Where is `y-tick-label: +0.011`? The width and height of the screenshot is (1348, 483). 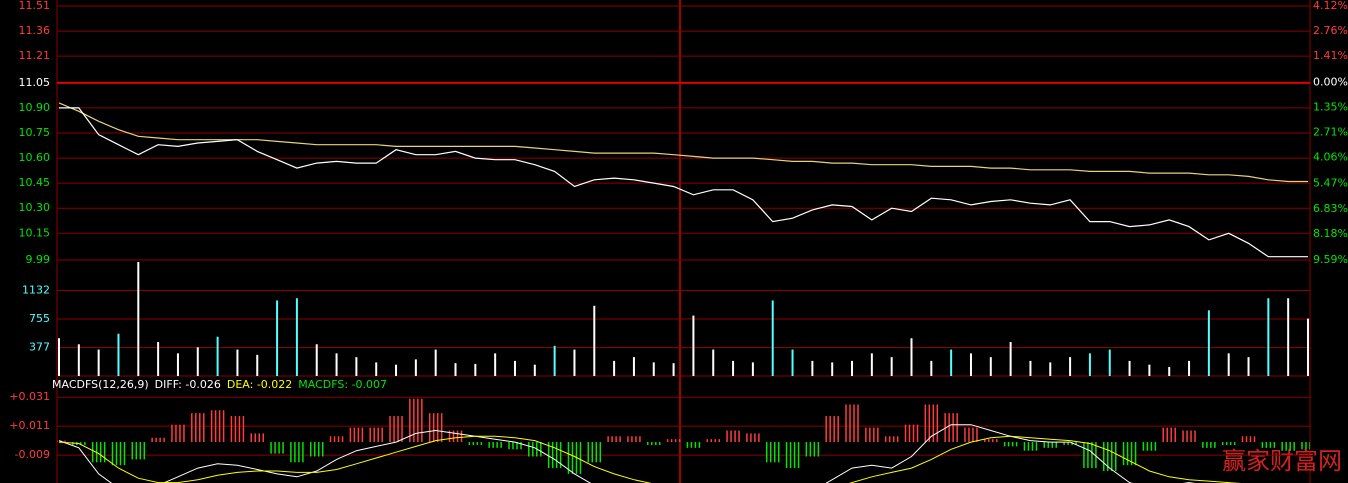
y-tick-label: +0.011 is located at coordinates (29, 425).